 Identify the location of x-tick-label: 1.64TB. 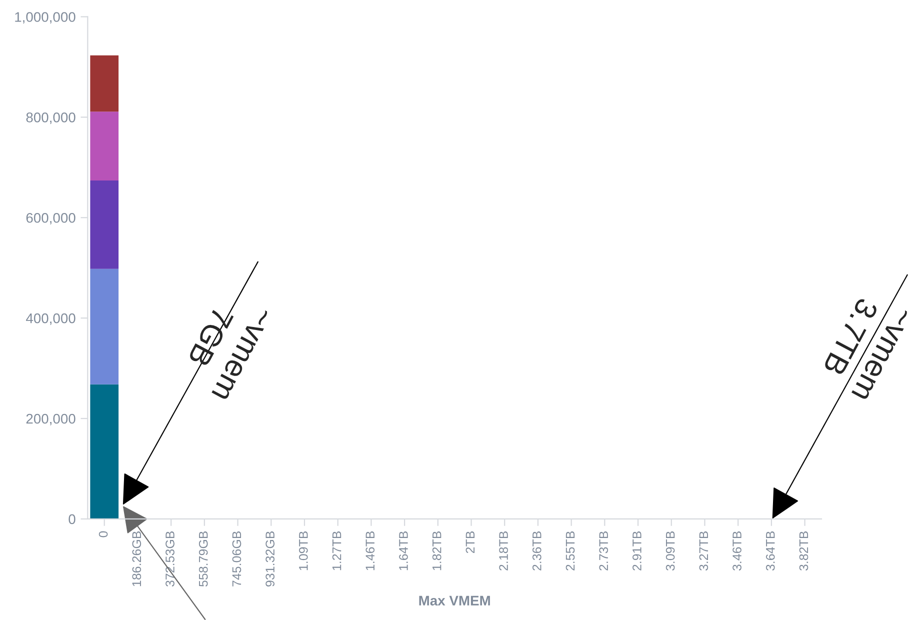
(403, 550).